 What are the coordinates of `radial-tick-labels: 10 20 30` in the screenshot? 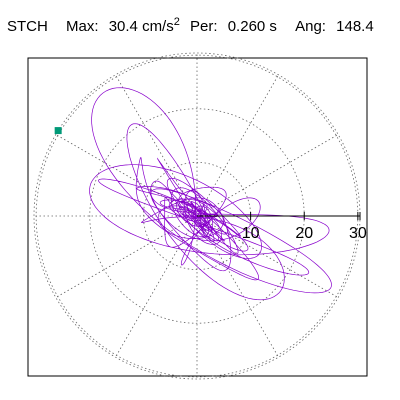 It's located at (304, 233).